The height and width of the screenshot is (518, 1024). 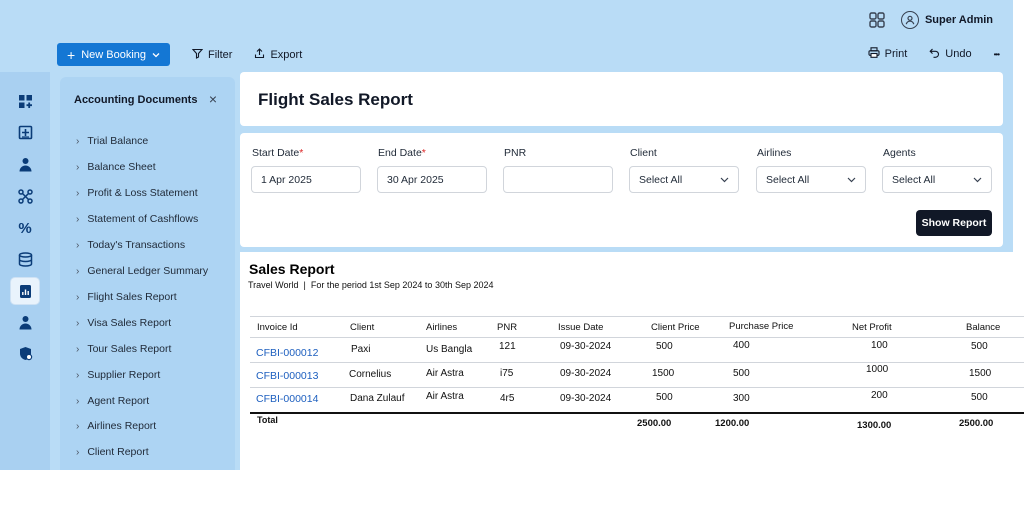 What do you see at coordinates (877, 20) in the screenshot?
I see `apps-grid-icon` at bounding box center [877, 20].